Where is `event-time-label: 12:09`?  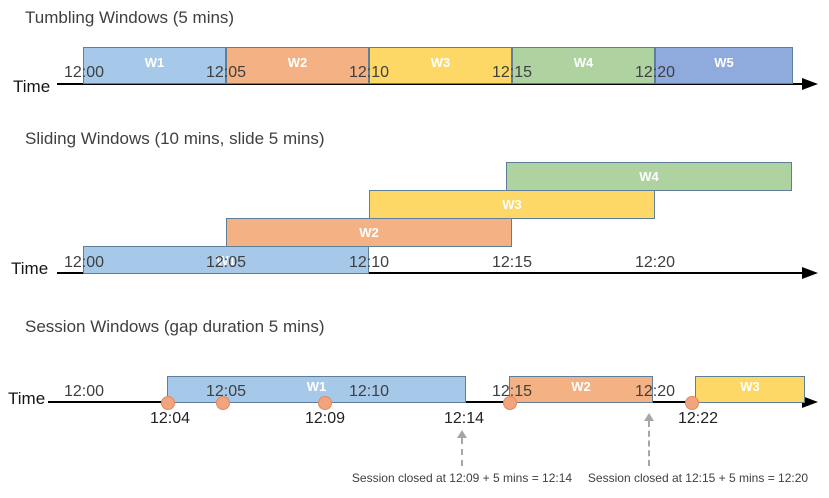
event-time-label: 12:09 is located at coordinates (325, 418).